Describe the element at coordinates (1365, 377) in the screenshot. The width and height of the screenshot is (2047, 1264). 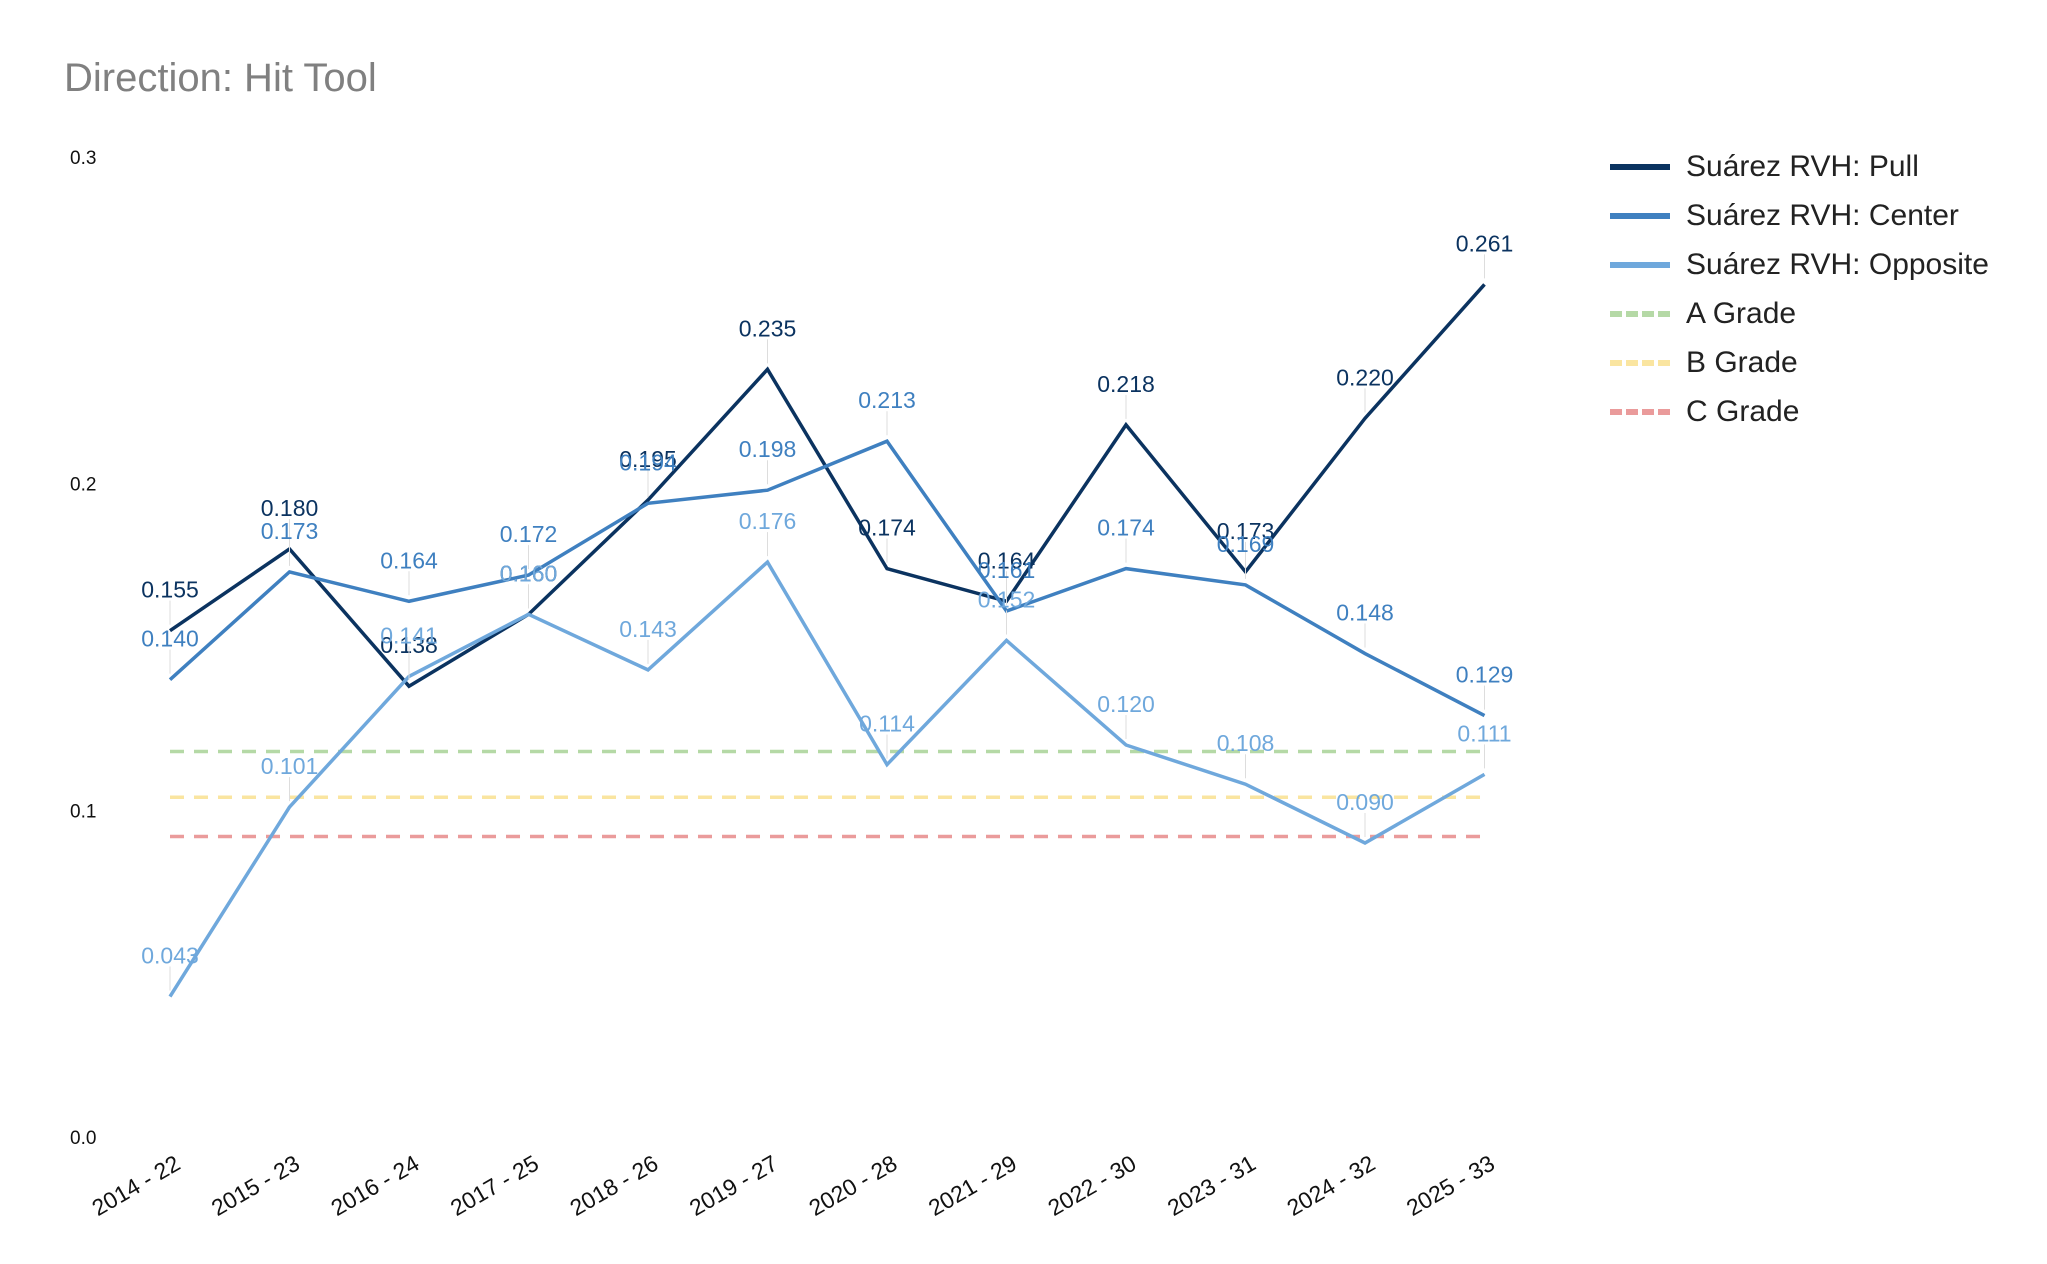
I see `data-label: 0.220` at that location.